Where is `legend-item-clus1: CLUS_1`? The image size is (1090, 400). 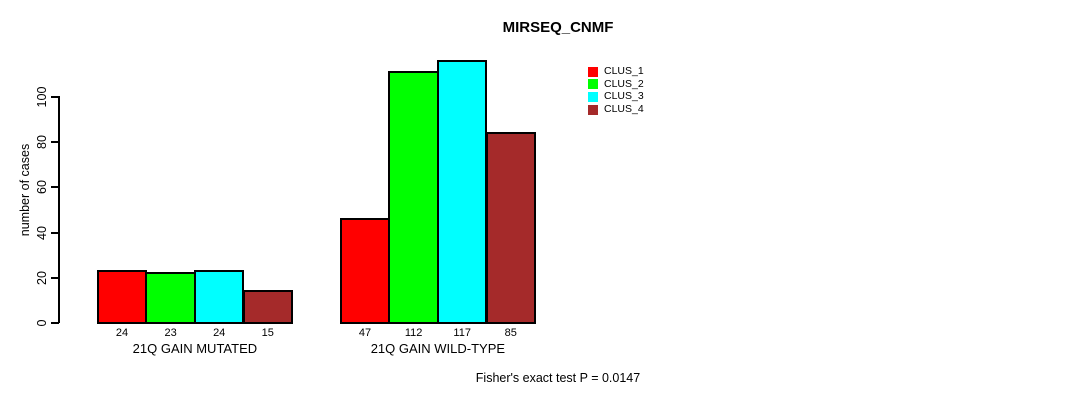 legend-item-clus1: CLUS_1 is located at coordinates (616, 71).